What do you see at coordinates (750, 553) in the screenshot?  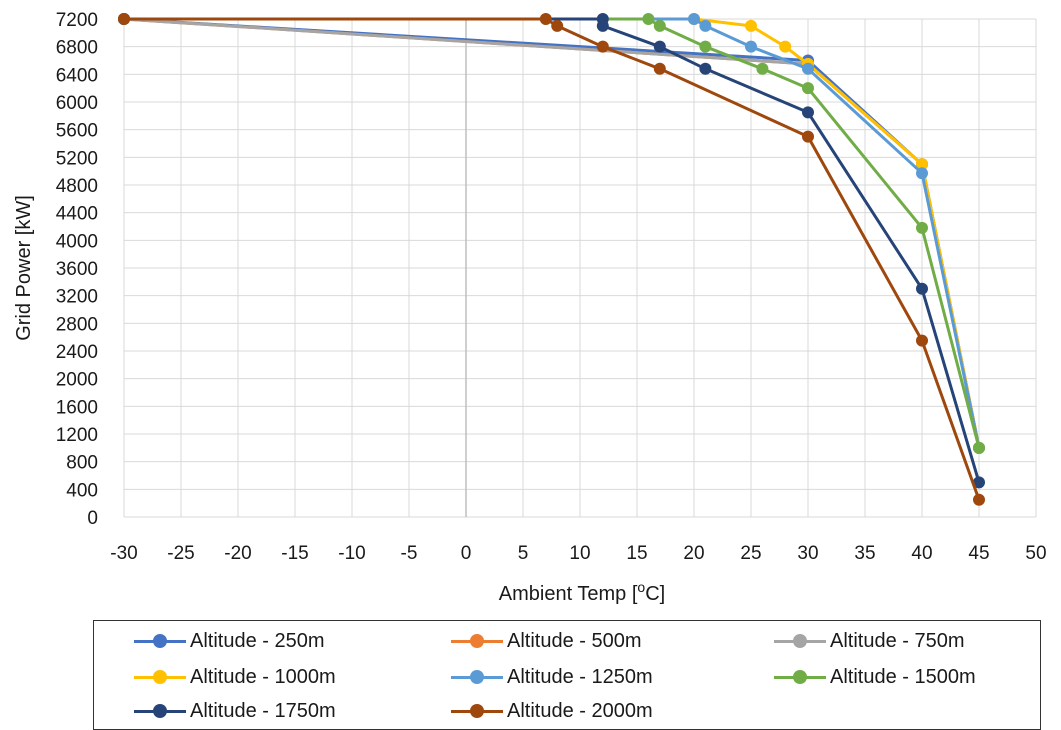 I see `x-tick-label: 25` at bounding box center [750, 553].